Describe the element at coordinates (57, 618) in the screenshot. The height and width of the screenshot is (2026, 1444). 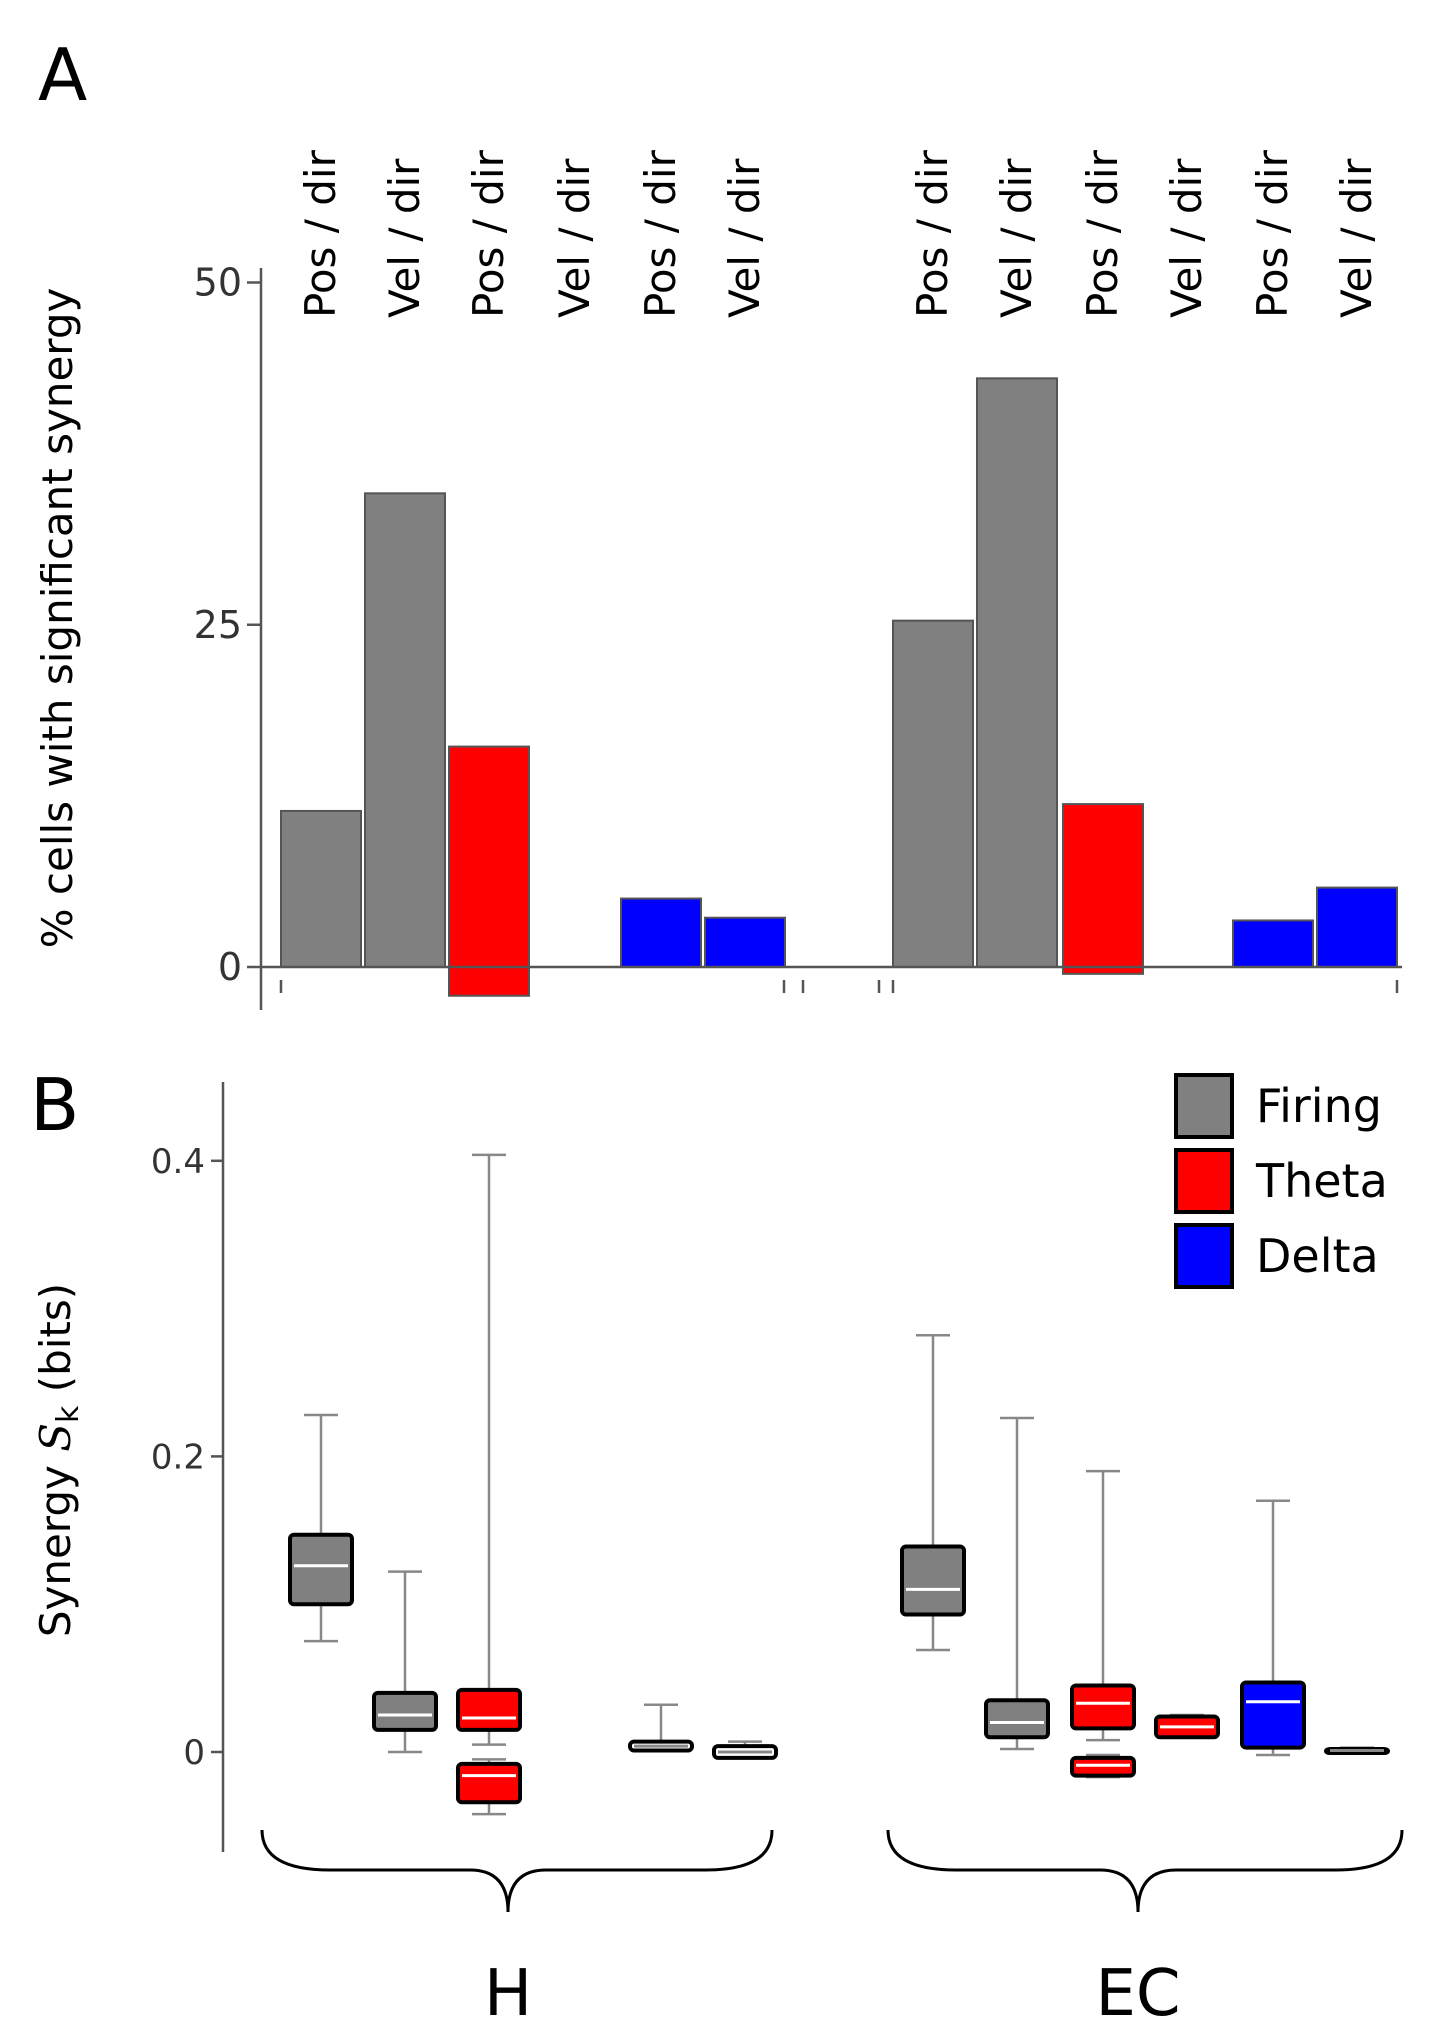
I see `y-axis-label: % cells with significant synergy` at that location.